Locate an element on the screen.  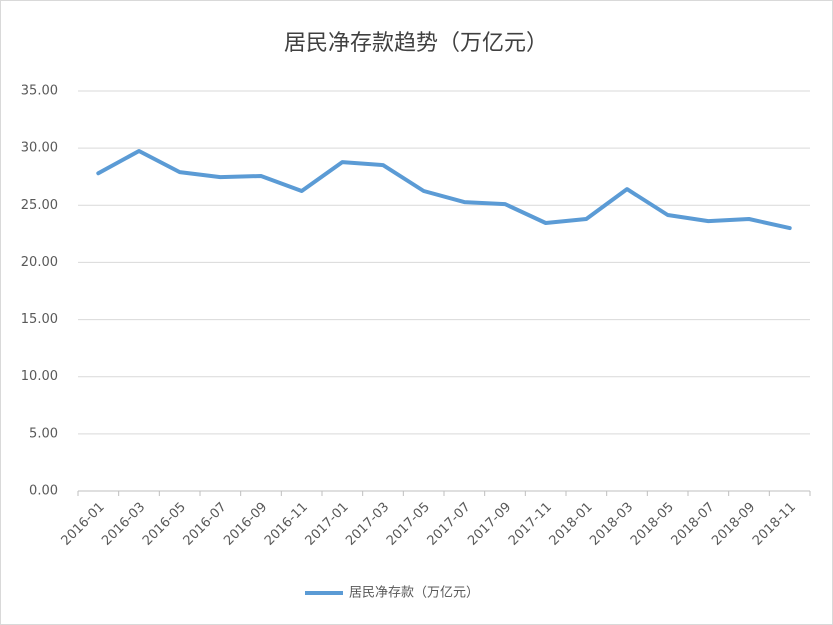
y-tick-label: 30.00 is located at coordinates (39, 148).